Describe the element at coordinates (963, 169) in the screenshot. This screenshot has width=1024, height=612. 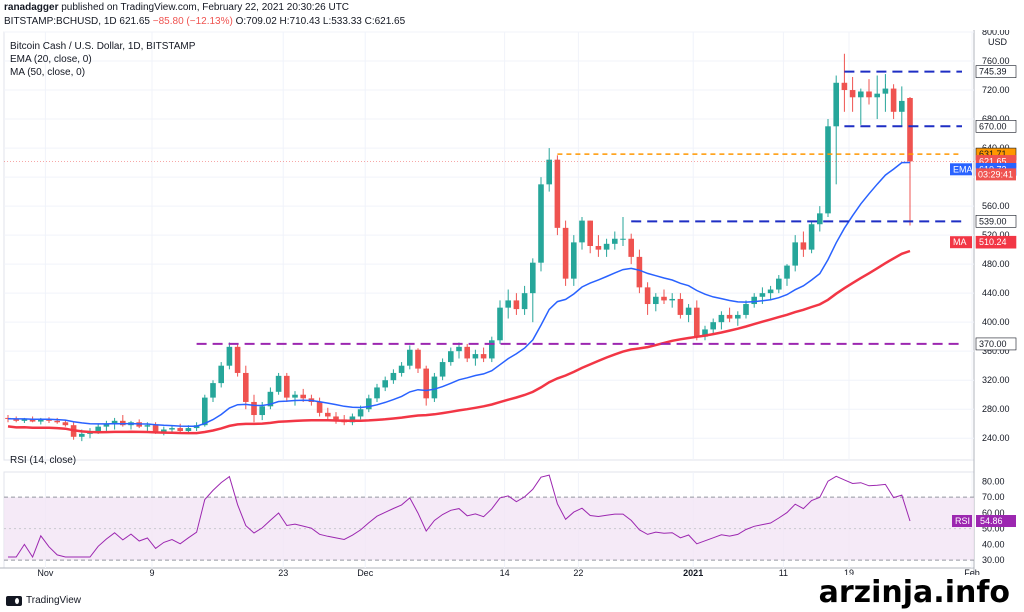
I see `indicator-tag: EMA` at that location.